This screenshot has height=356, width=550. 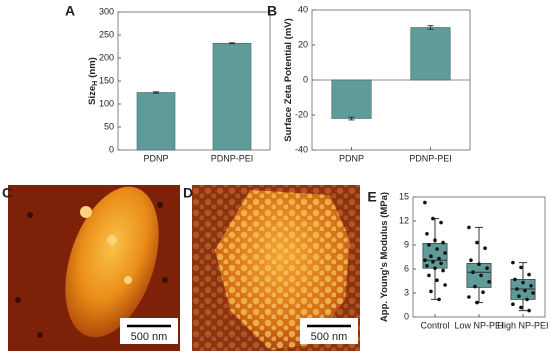 I want to click on y-tick-label: 100, so click(x=106, y=103).